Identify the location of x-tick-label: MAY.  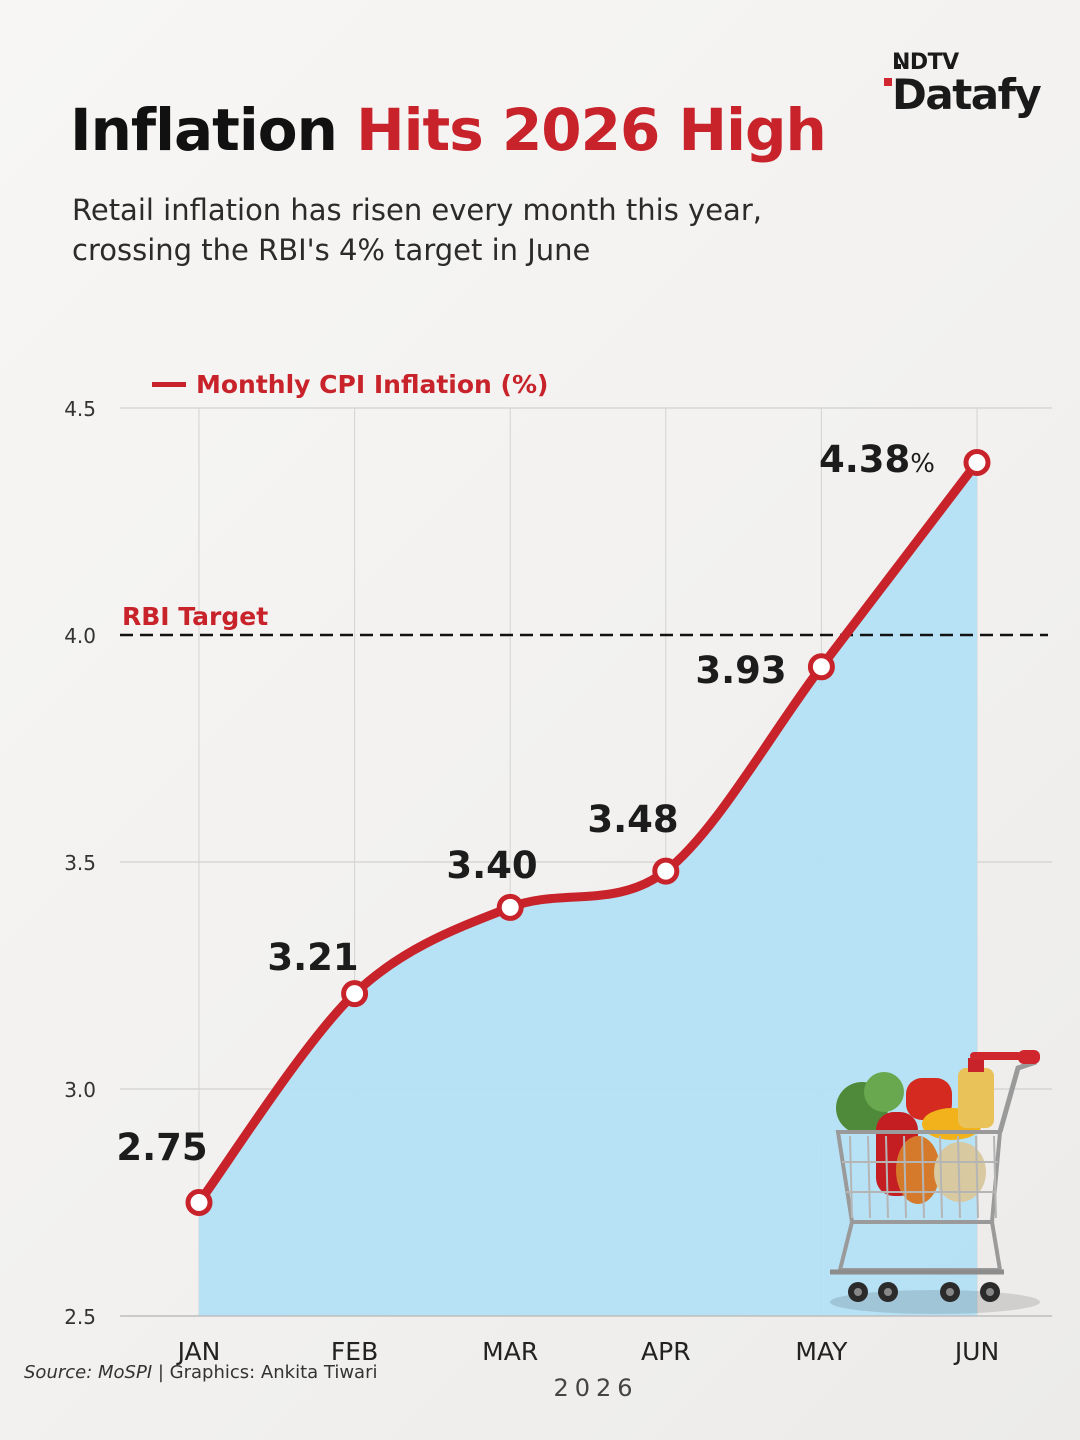
(821, 1351).